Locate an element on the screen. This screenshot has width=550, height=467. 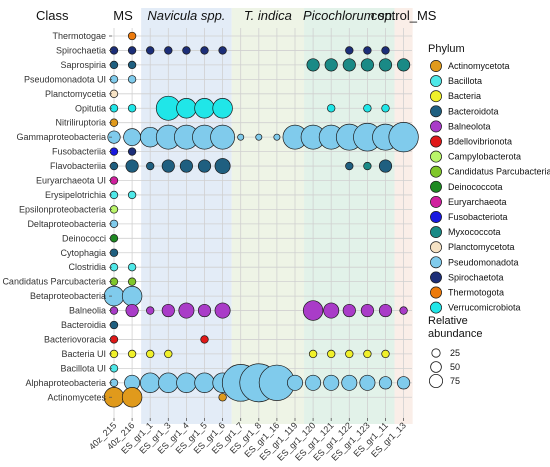
y-tick-label: Fusobacteriia is located at coordinates (79, 152).